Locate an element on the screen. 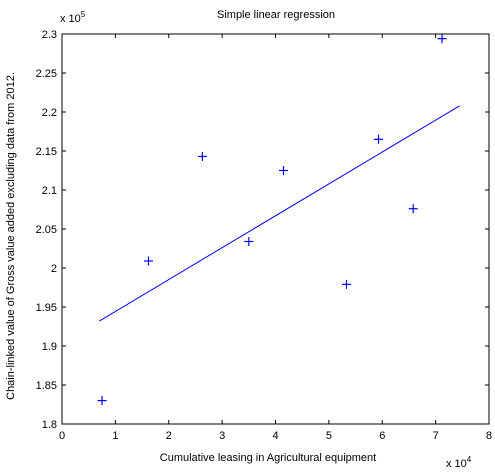 The height and width of the screenshot is (474, 495). y-tick-label: 1.9 is located at coordinates (49, 347).